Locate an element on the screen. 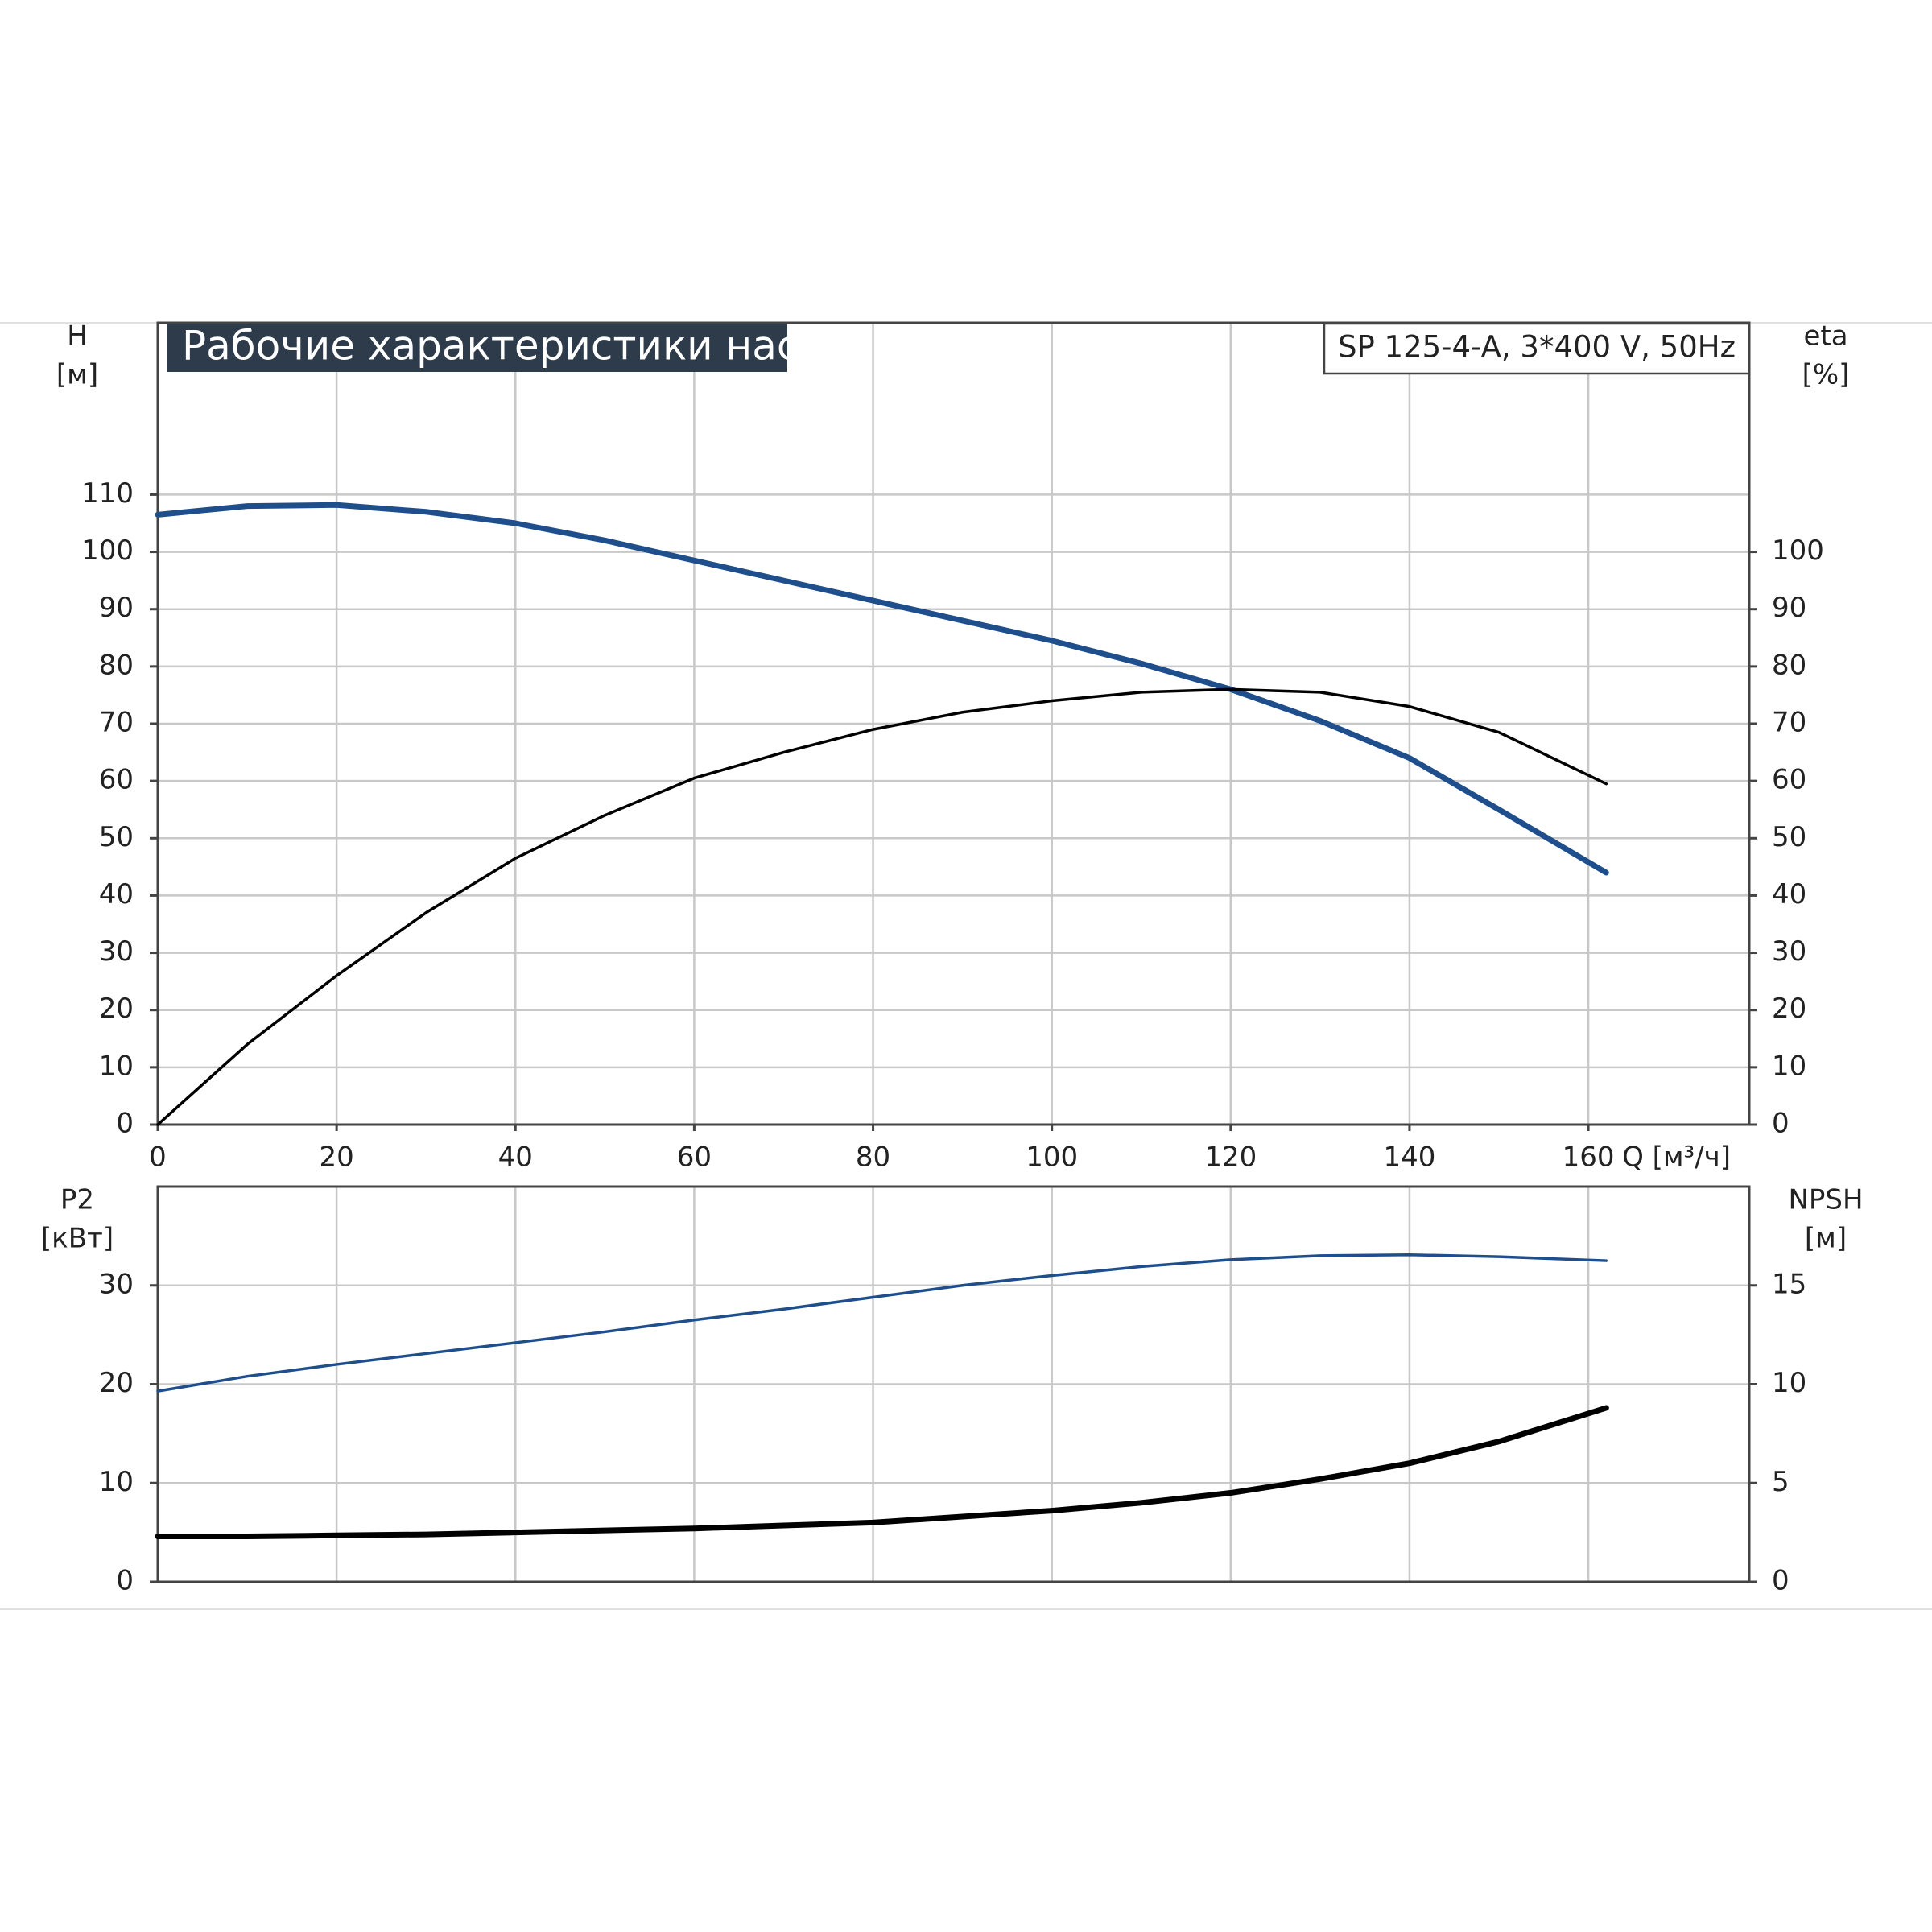 This screenshot has height=1932, width=1932. y-tick-label: 110 is located at coordinates (107, 493).